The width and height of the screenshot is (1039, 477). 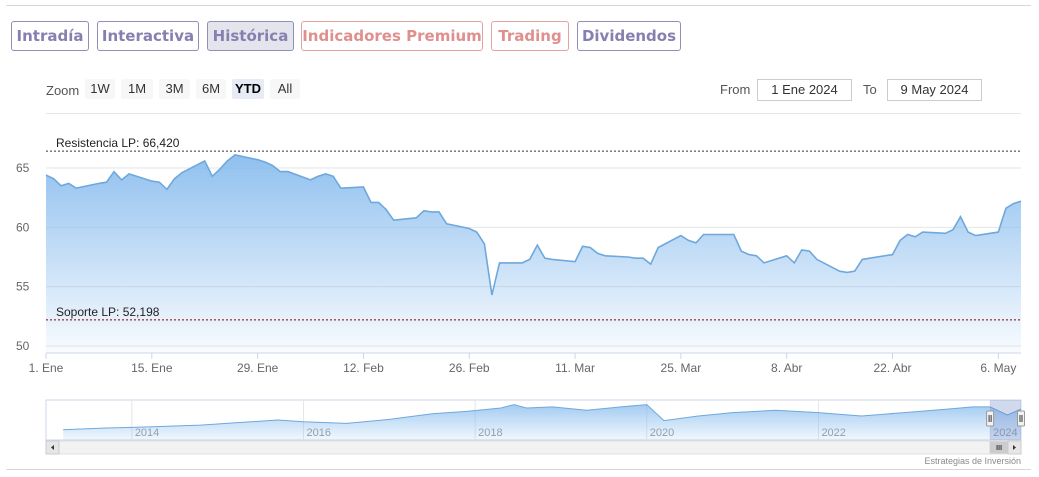 What do you see at coordinates (152, 368) in the screenshot?
I see `x-tick-label: 15. Ene` at bounding box center [152, 368].